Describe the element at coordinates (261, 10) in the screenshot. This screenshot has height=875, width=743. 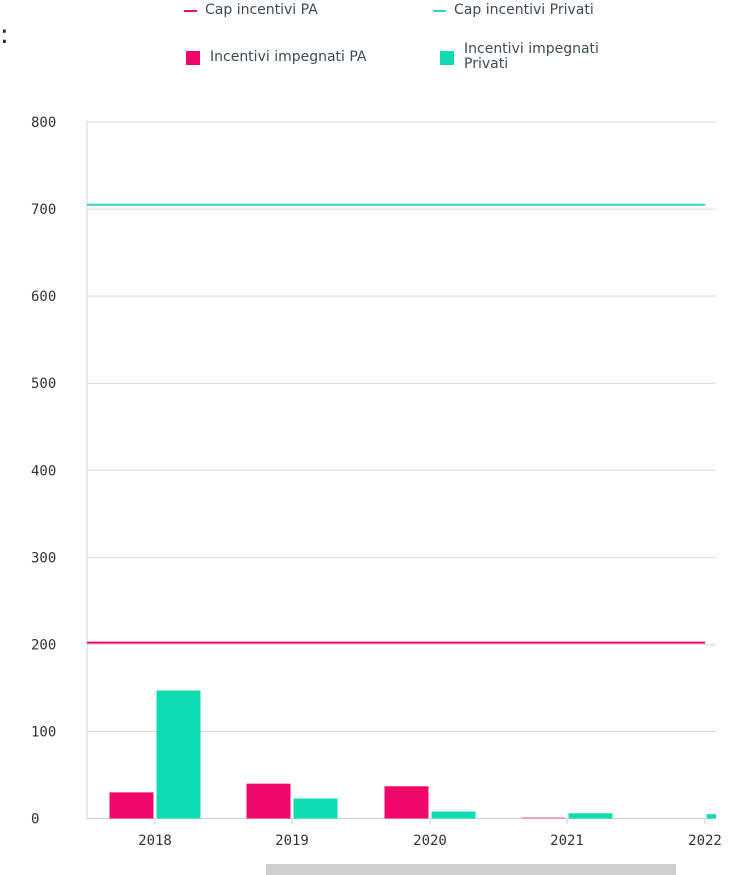
I see `legend-label: Cap incentivi PA` at that location.